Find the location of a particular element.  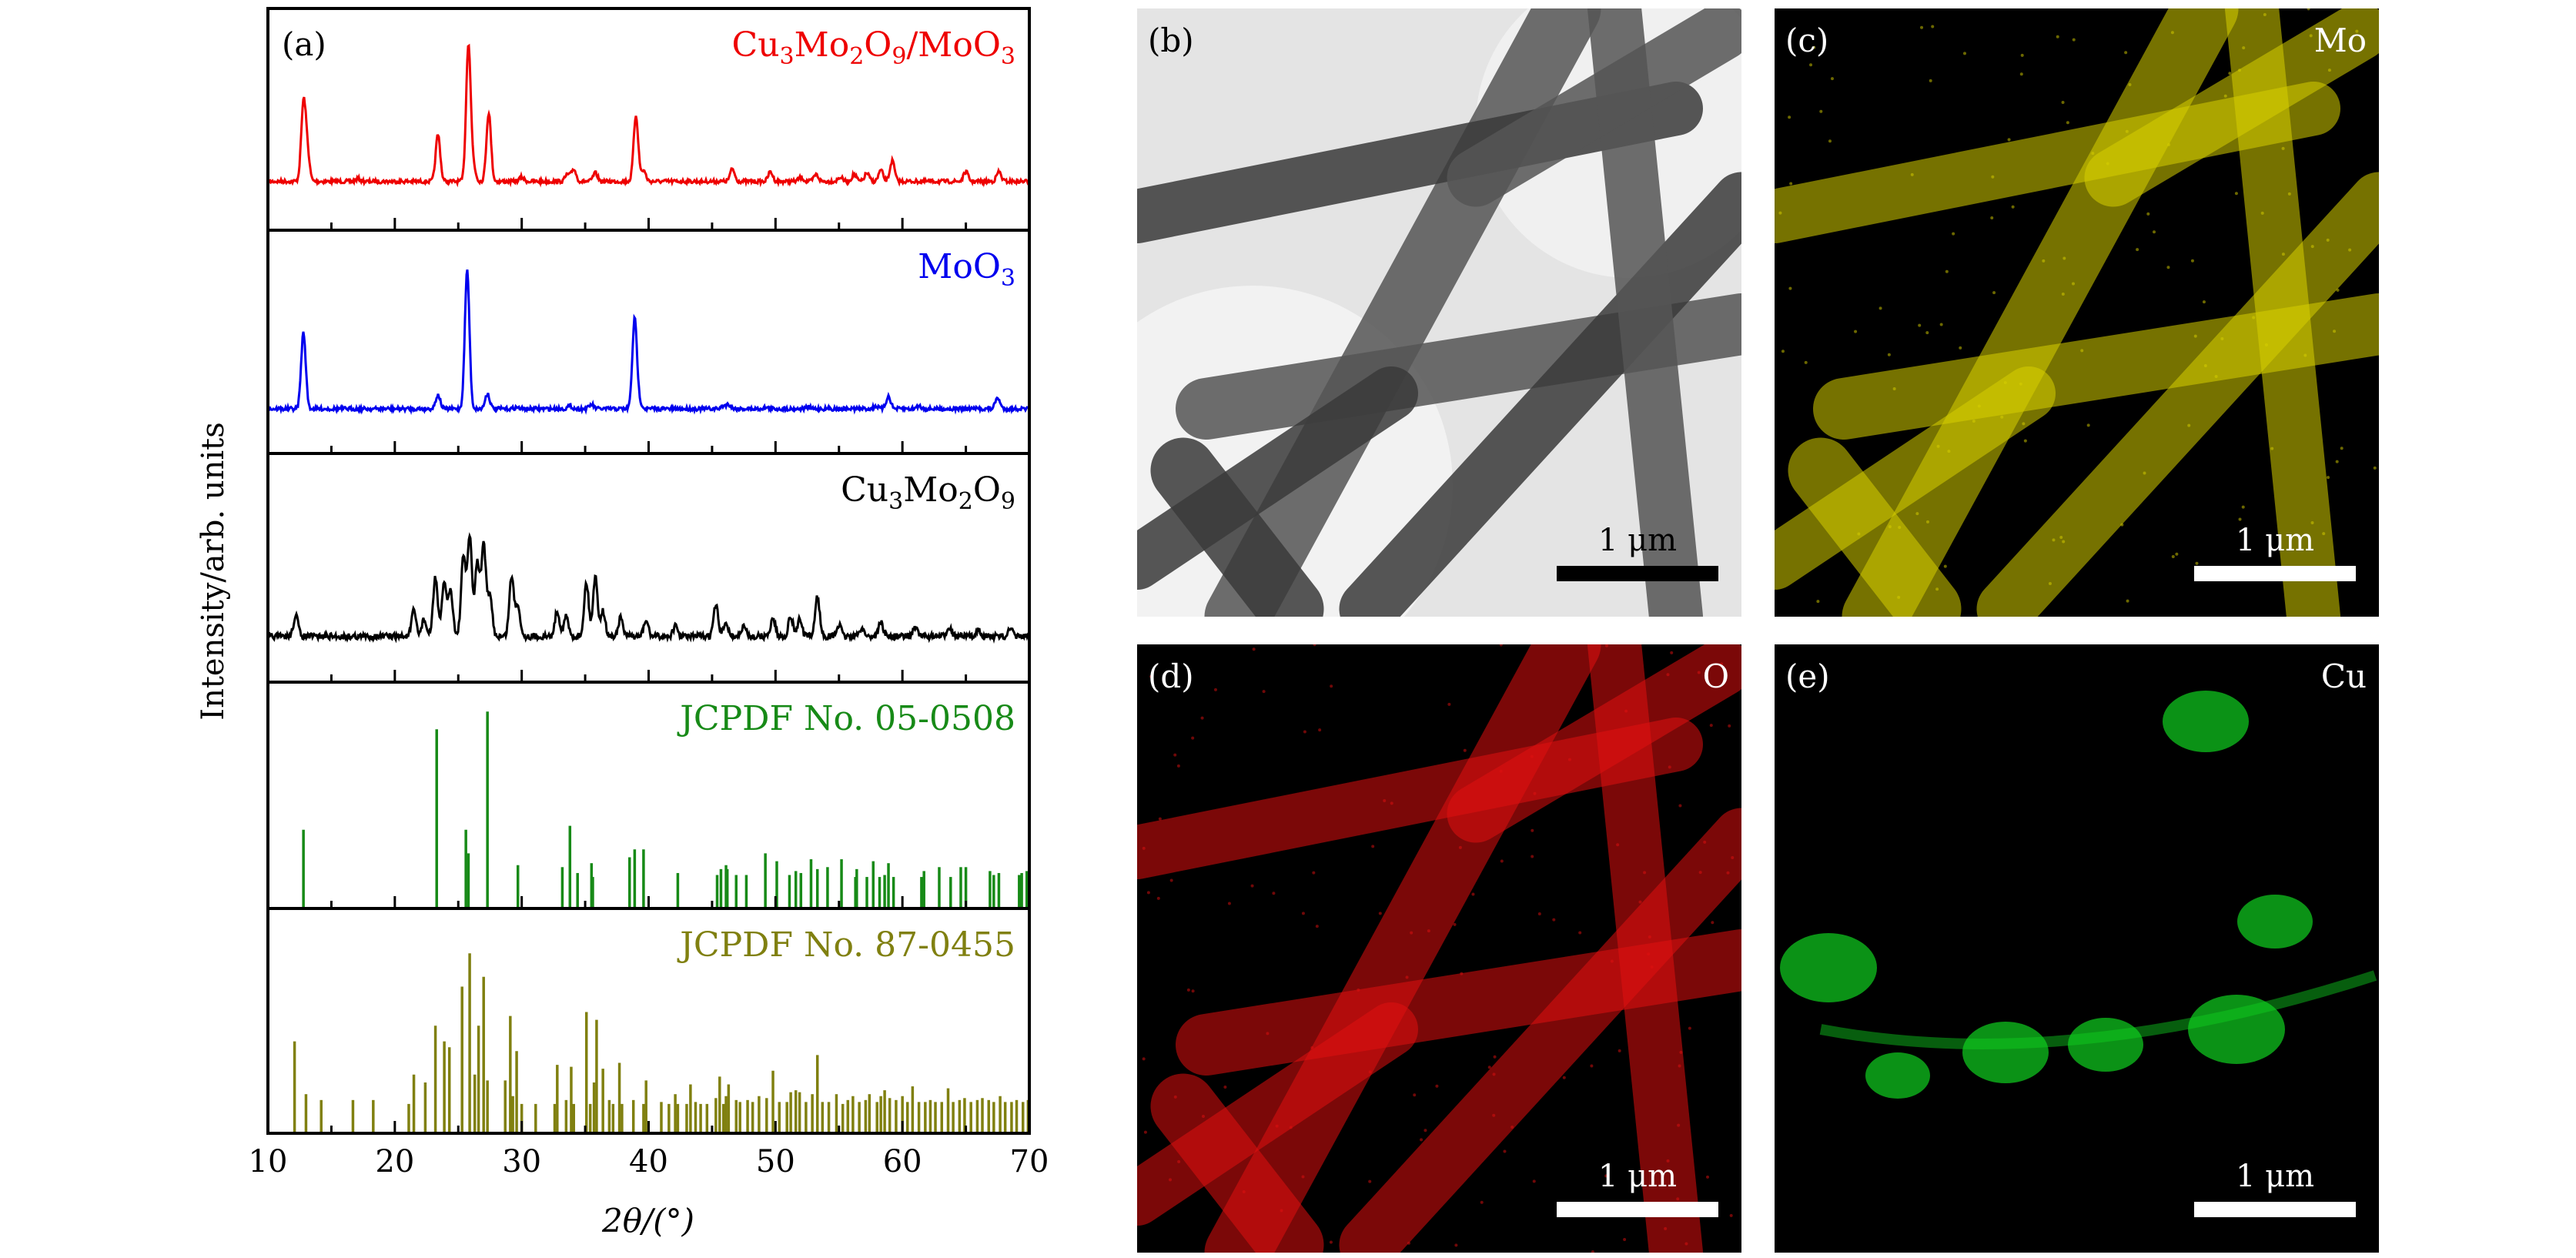

x-tick-label: 50 is located at coordinates (776, 1161).